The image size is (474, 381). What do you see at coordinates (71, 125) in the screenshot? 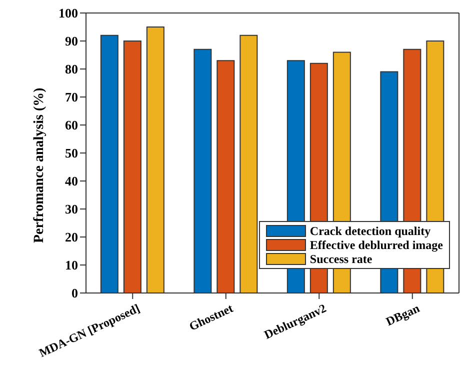
I see `y-tick-label: 60` at bounding box center [71, 125].